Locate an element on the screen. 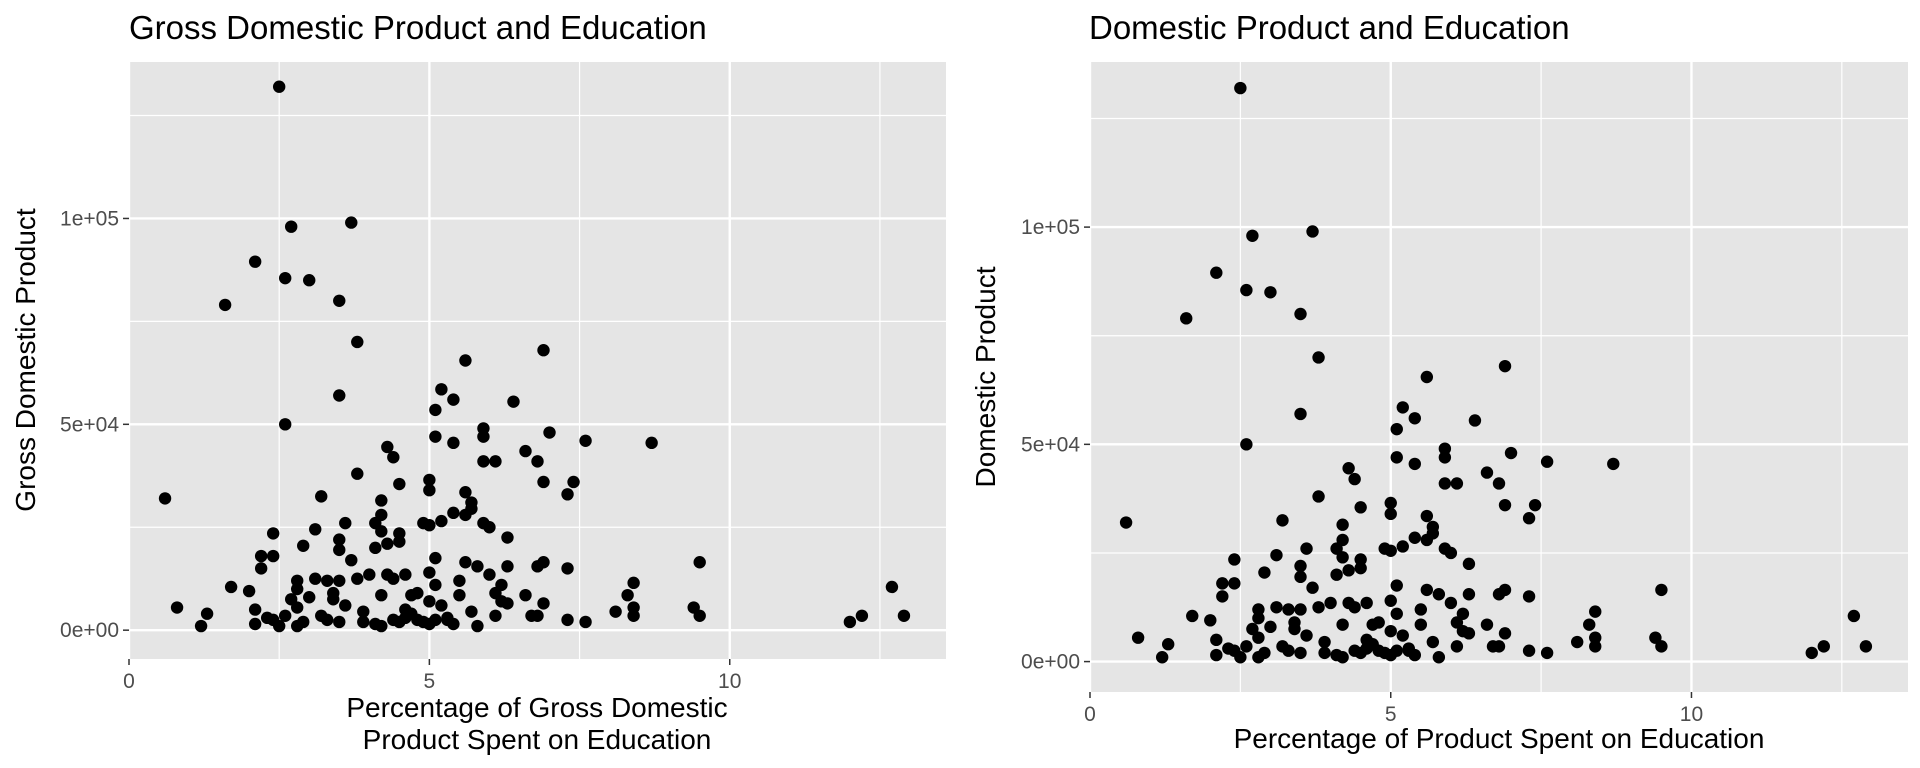 The width and height of the screenshot is (1920, 768). x-tick-label: 10 is located at coordinates (729, 681).